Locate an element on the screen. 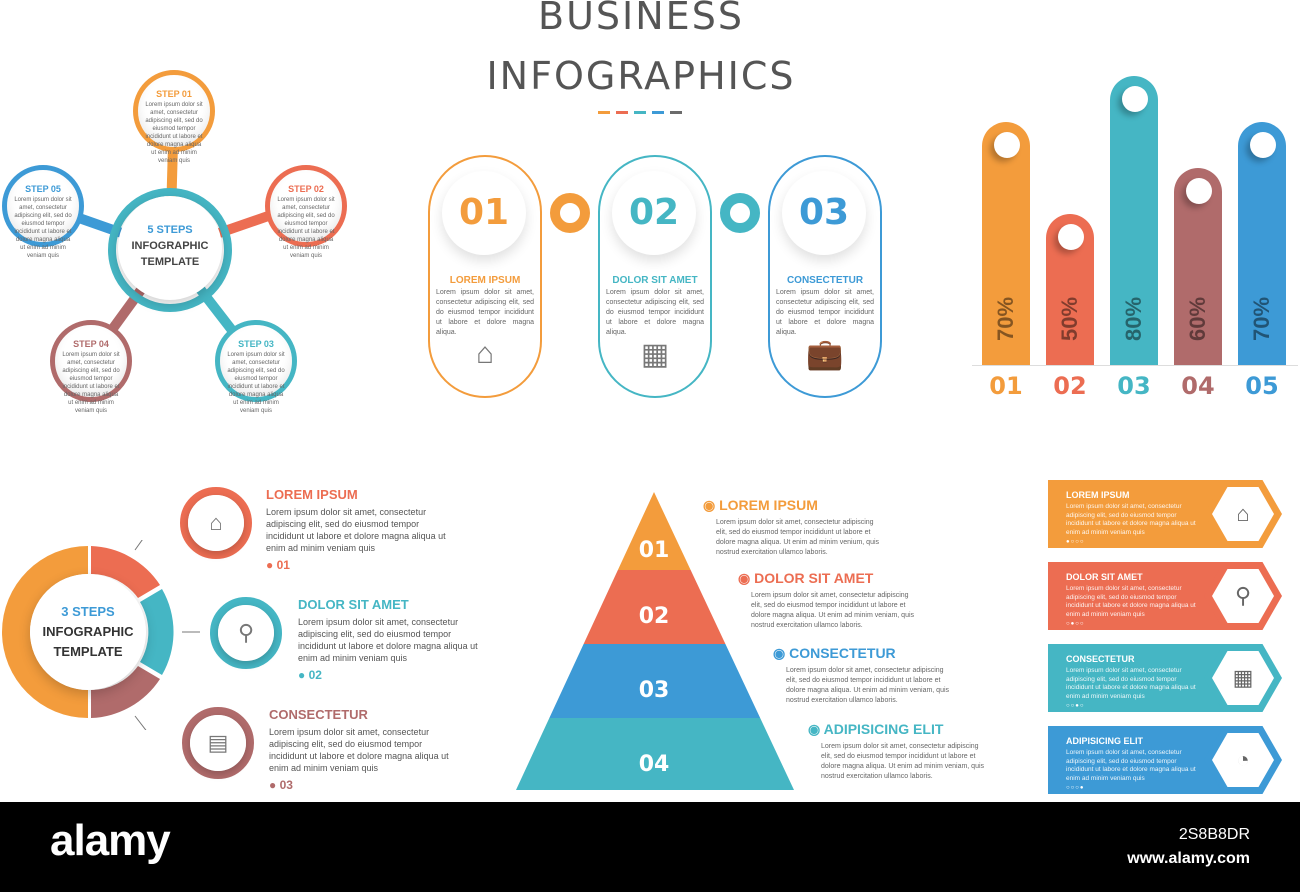  house-icon: ⌂ is located at coordinates (216, 523).